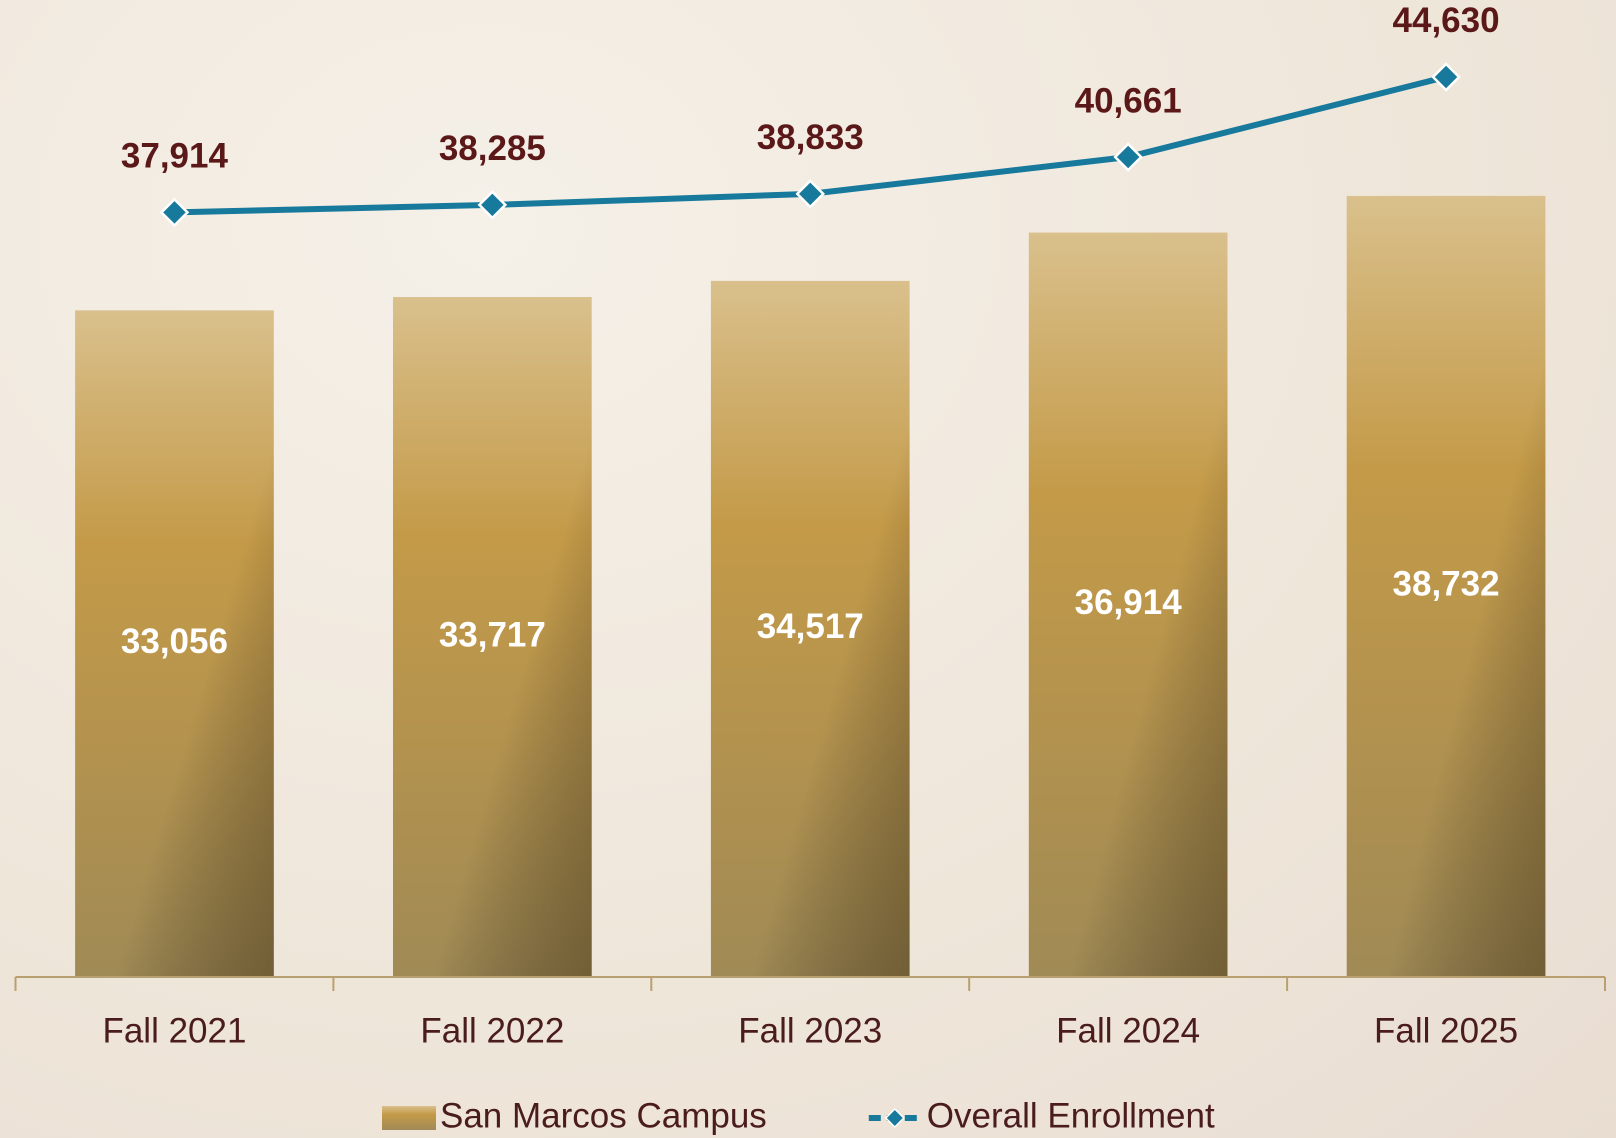  Describe the element at coordinates (1446, 1030) in the screenshot. I see `x-tick-label: Fall 2025` at that location.